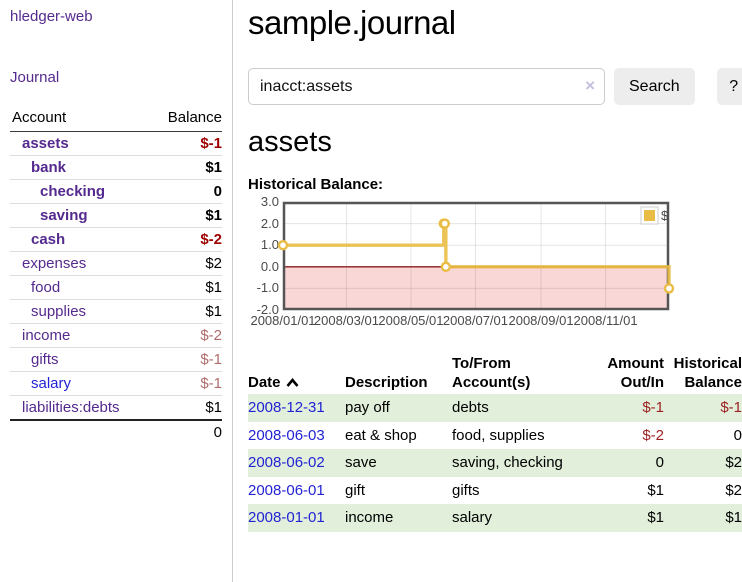  Describe the element at coordinates (475, 320) in the screenshot. I see `x-tick-label: 2008/07/01` at that location.